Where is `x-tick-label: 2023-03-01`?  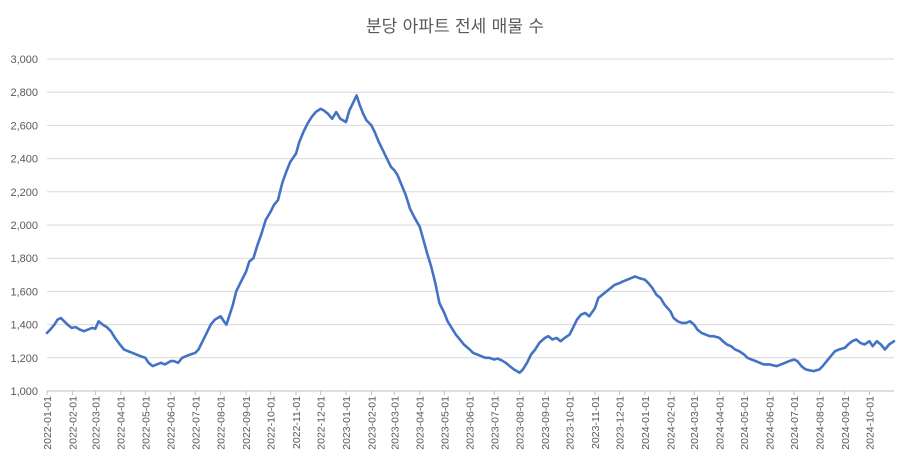 x-tick-label: 2023-03-01 is located at coordinates (395, 423).